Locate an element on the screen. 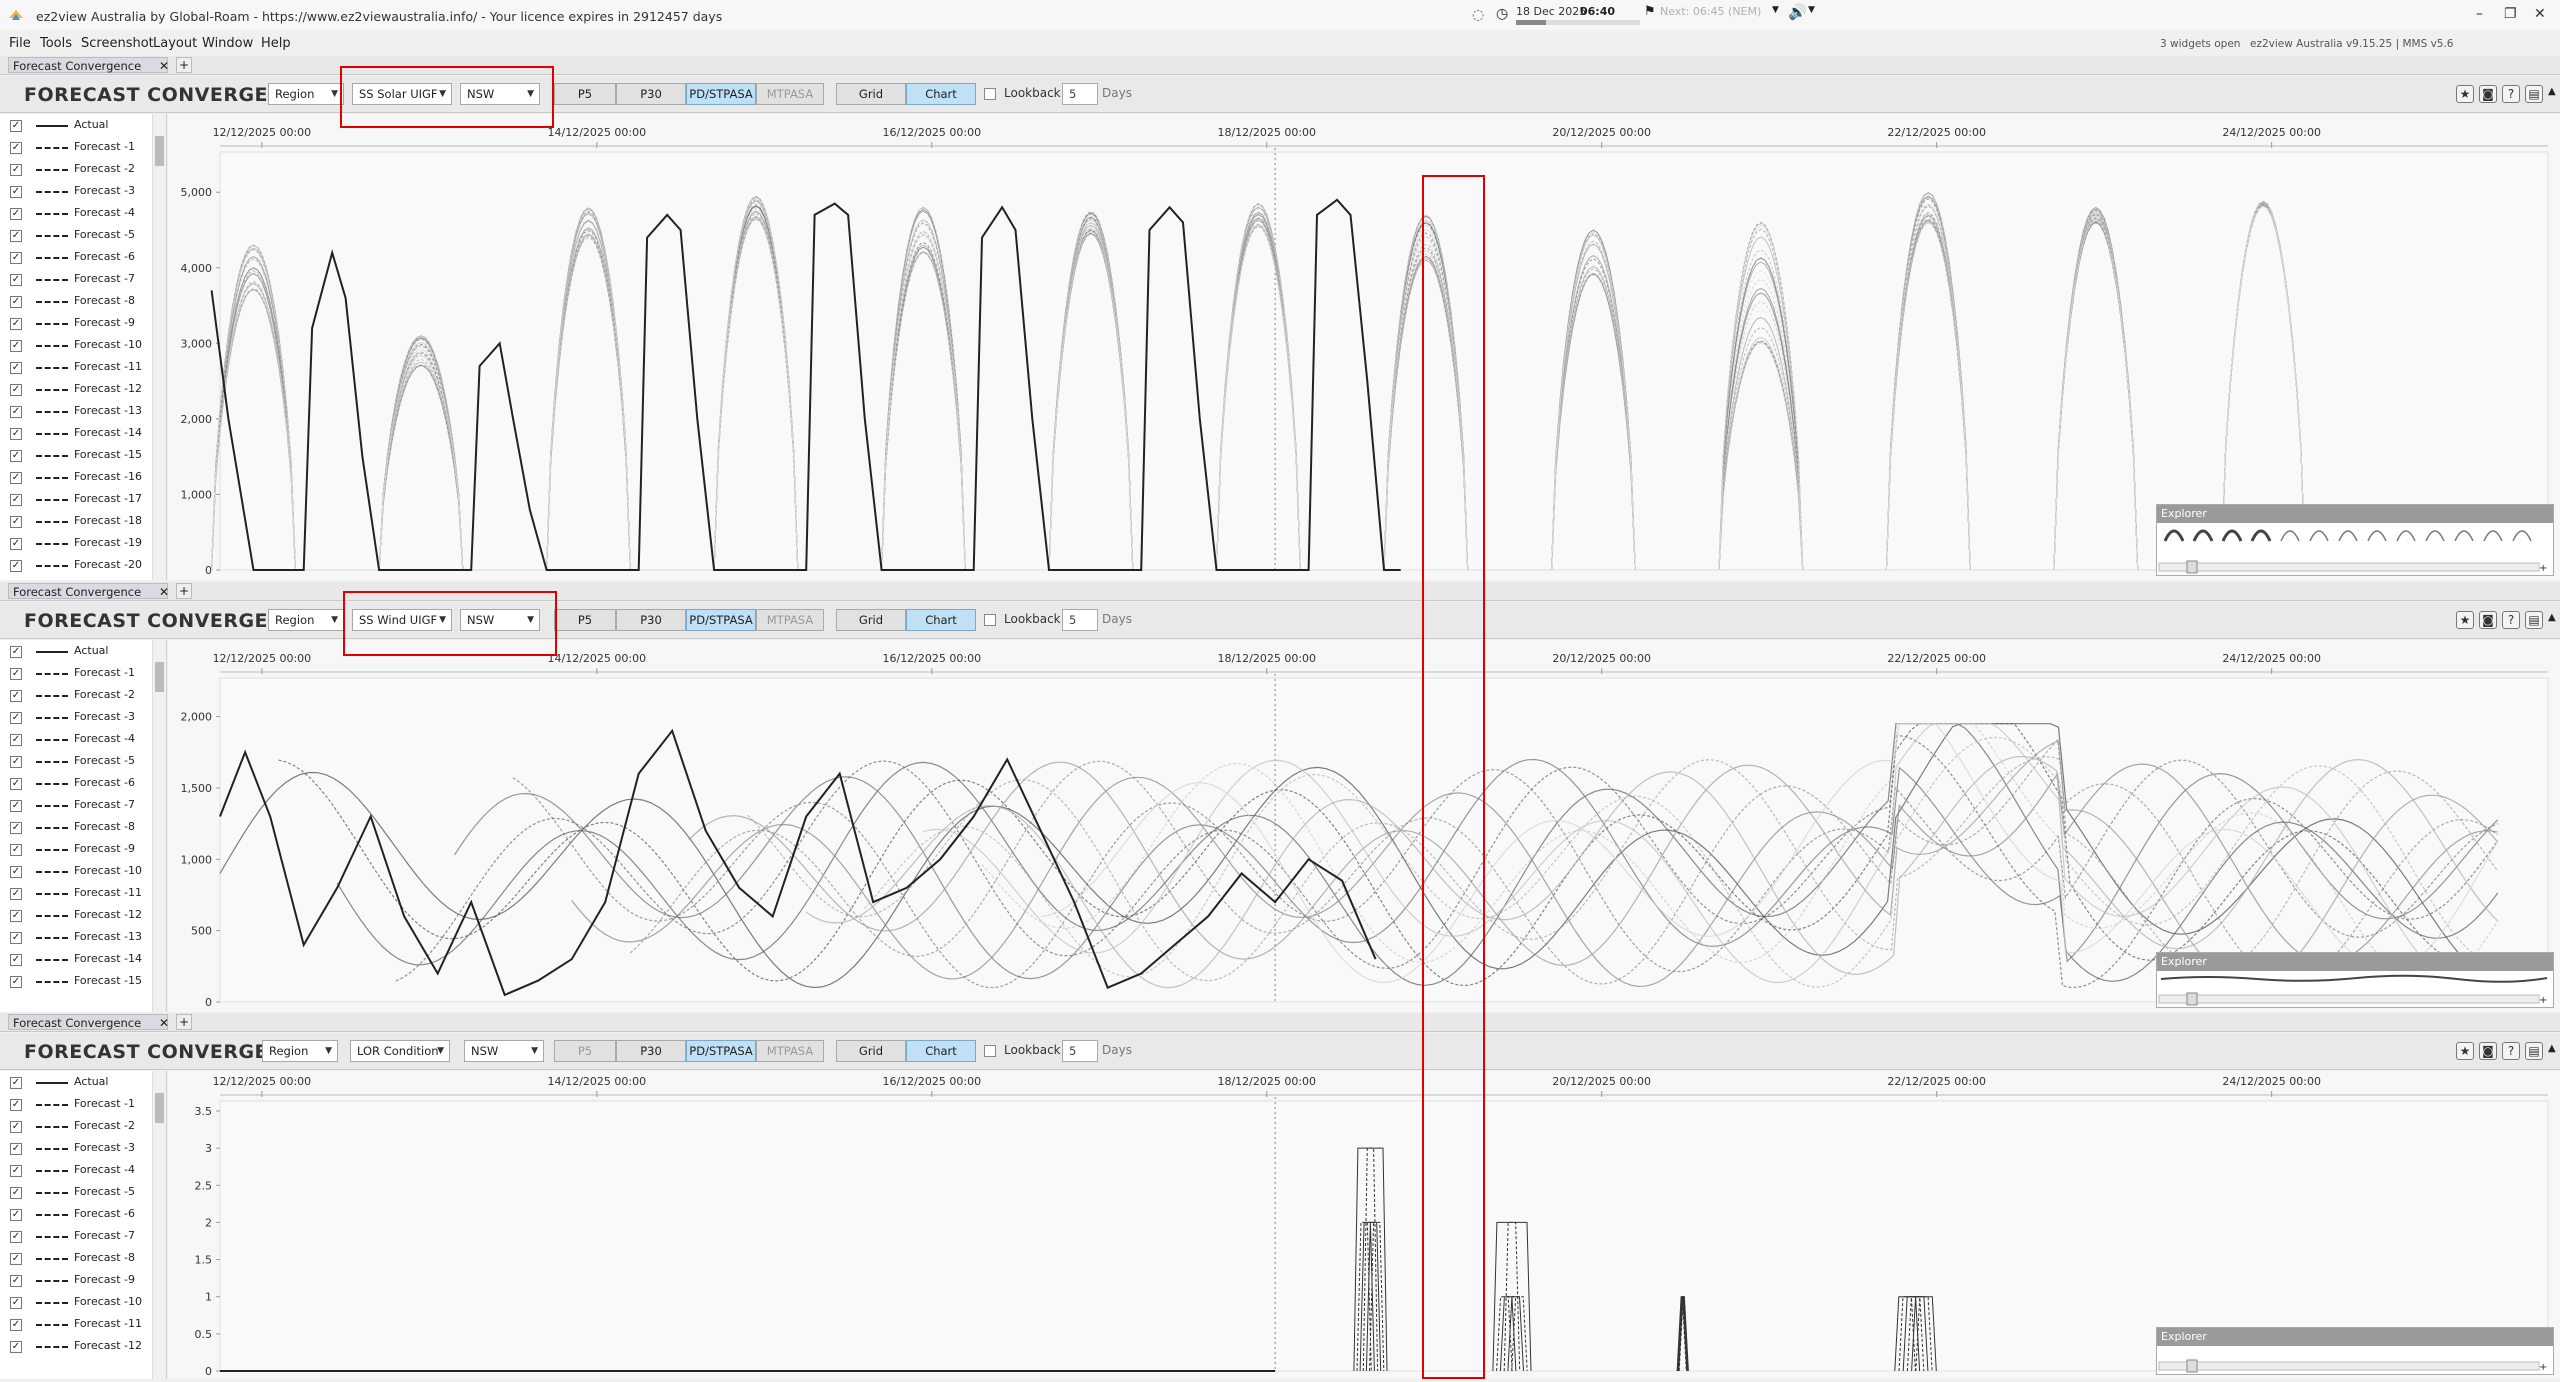 This screenshot has width=2560, height=1382. close-button: ✕ is located at coordinates (2540, 14).